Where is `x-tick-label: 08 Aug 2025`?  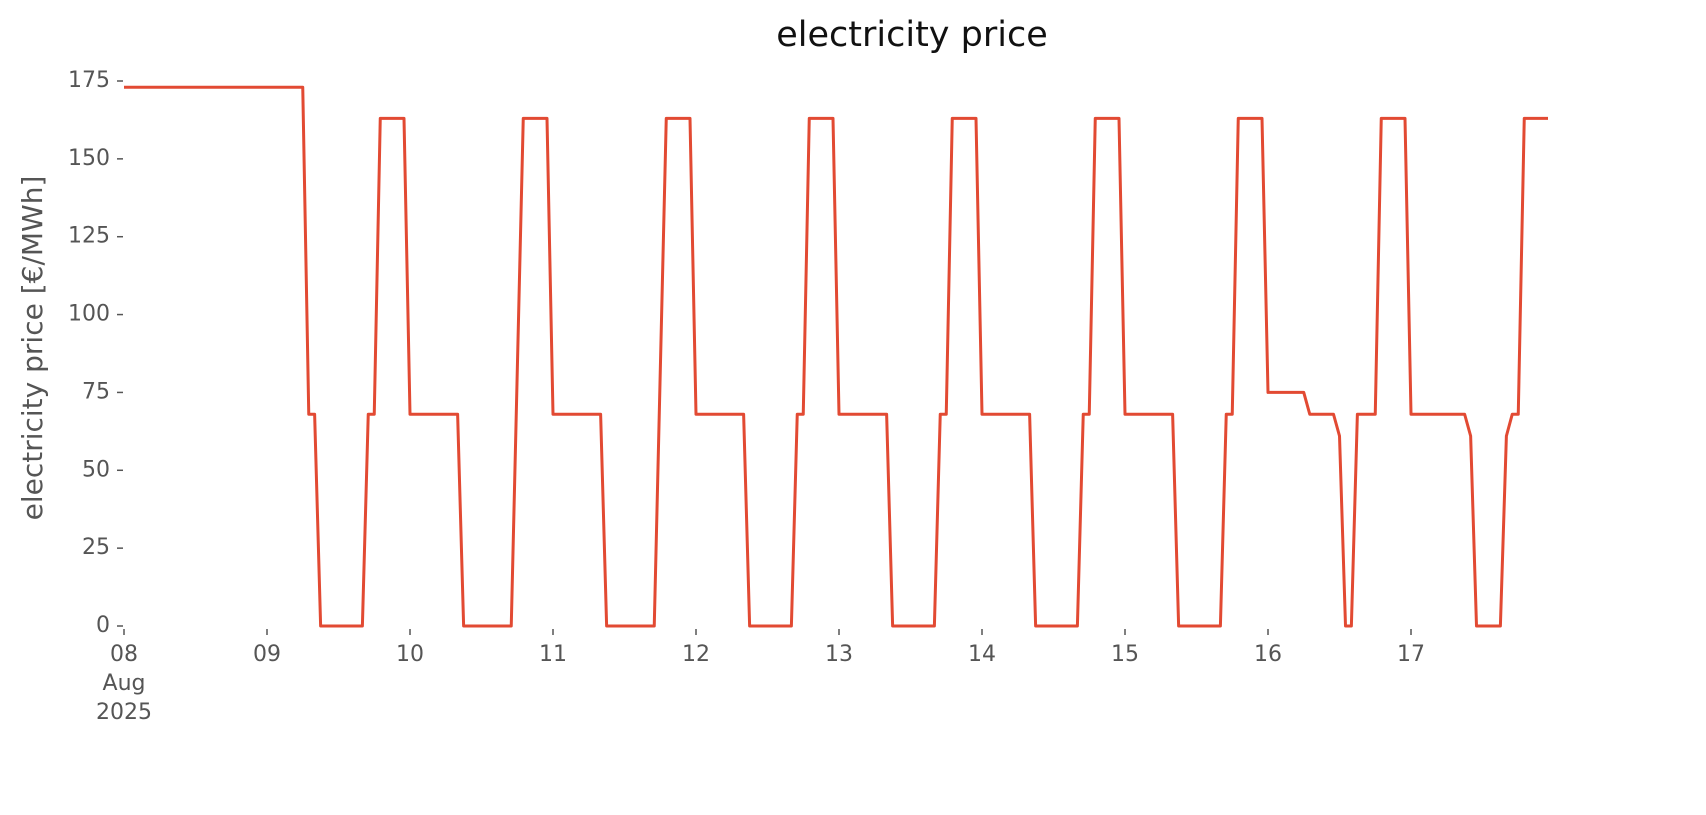
x-tick-label: 08 Aug 2025 is located at coordinates (124, 683).